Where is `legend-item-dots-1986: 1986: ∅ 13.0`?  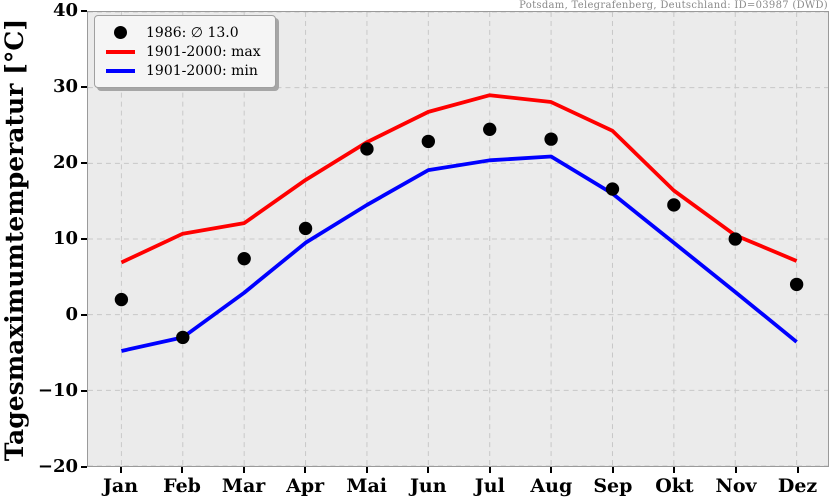
legend-item-dots-1986: 1986: ∅ 13.0 is located at coordinates (181, 32).